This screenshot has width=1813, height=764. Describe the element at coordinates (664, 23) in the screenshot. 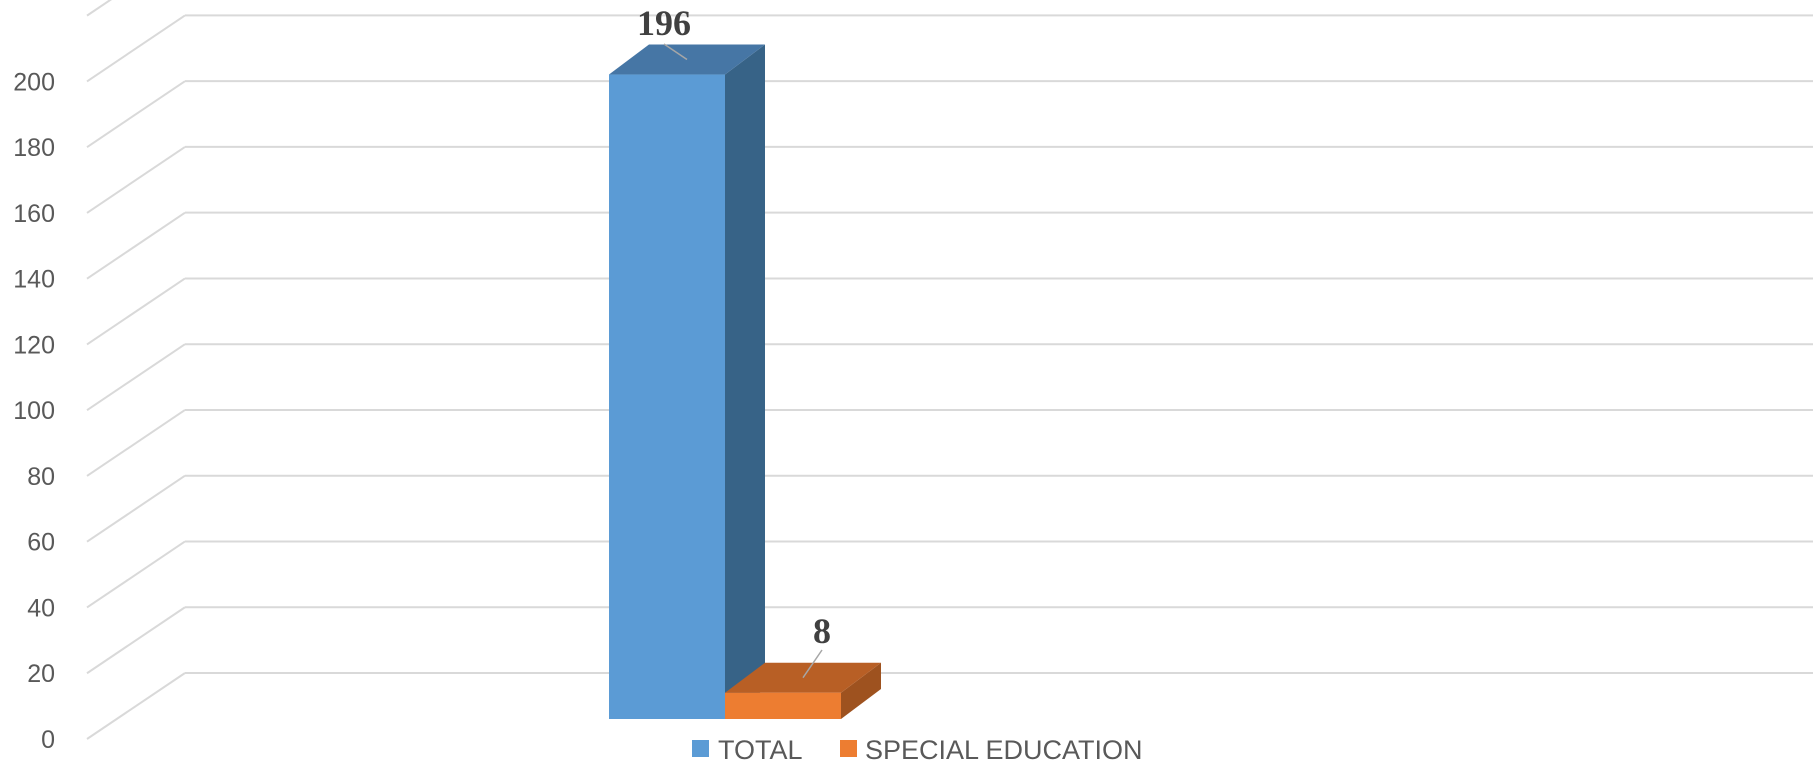

I see `data-label: 196` at that location.